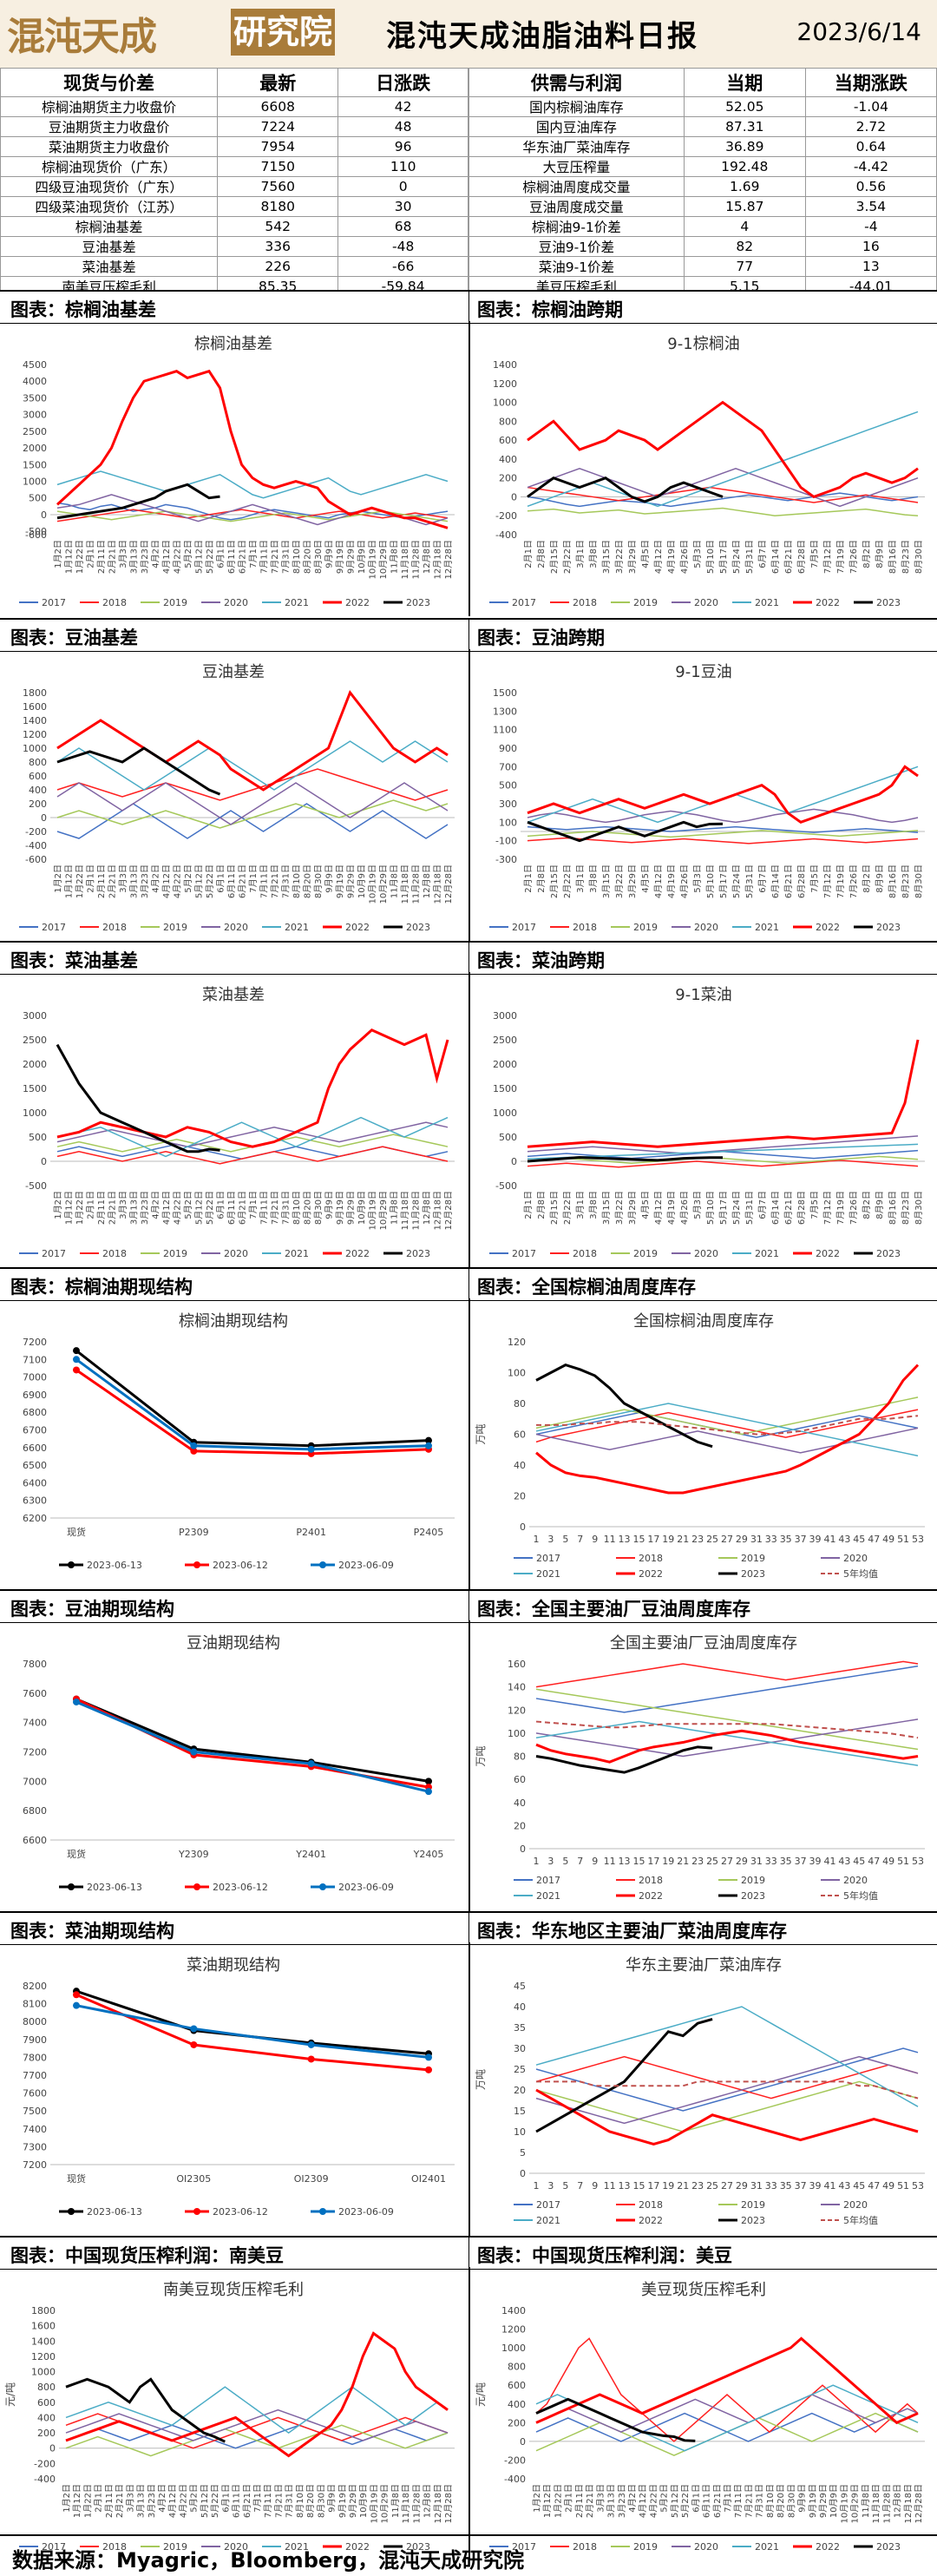 This screenshot has height=2576, width=937. What do you see at coordinates (241, 2212) in the screenshot?
I see `legend-label: 2023-06-12` at bounding box center [241, 2212].